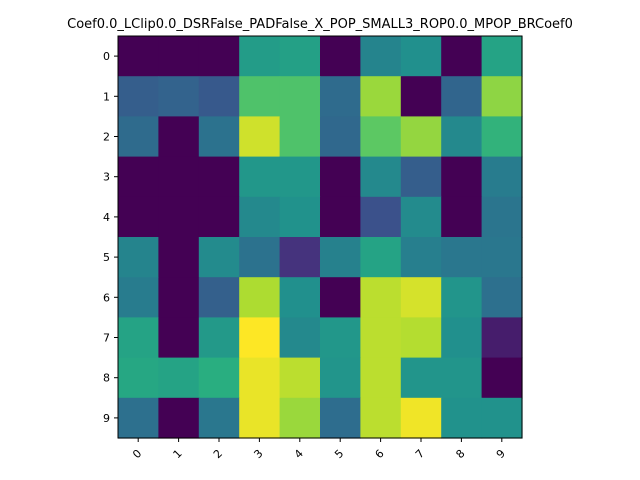  What do you see at coordinates (381, 297) in the screenshot?
I see `heatmap-cell-r6-c6` at bounding box center [381, 297].